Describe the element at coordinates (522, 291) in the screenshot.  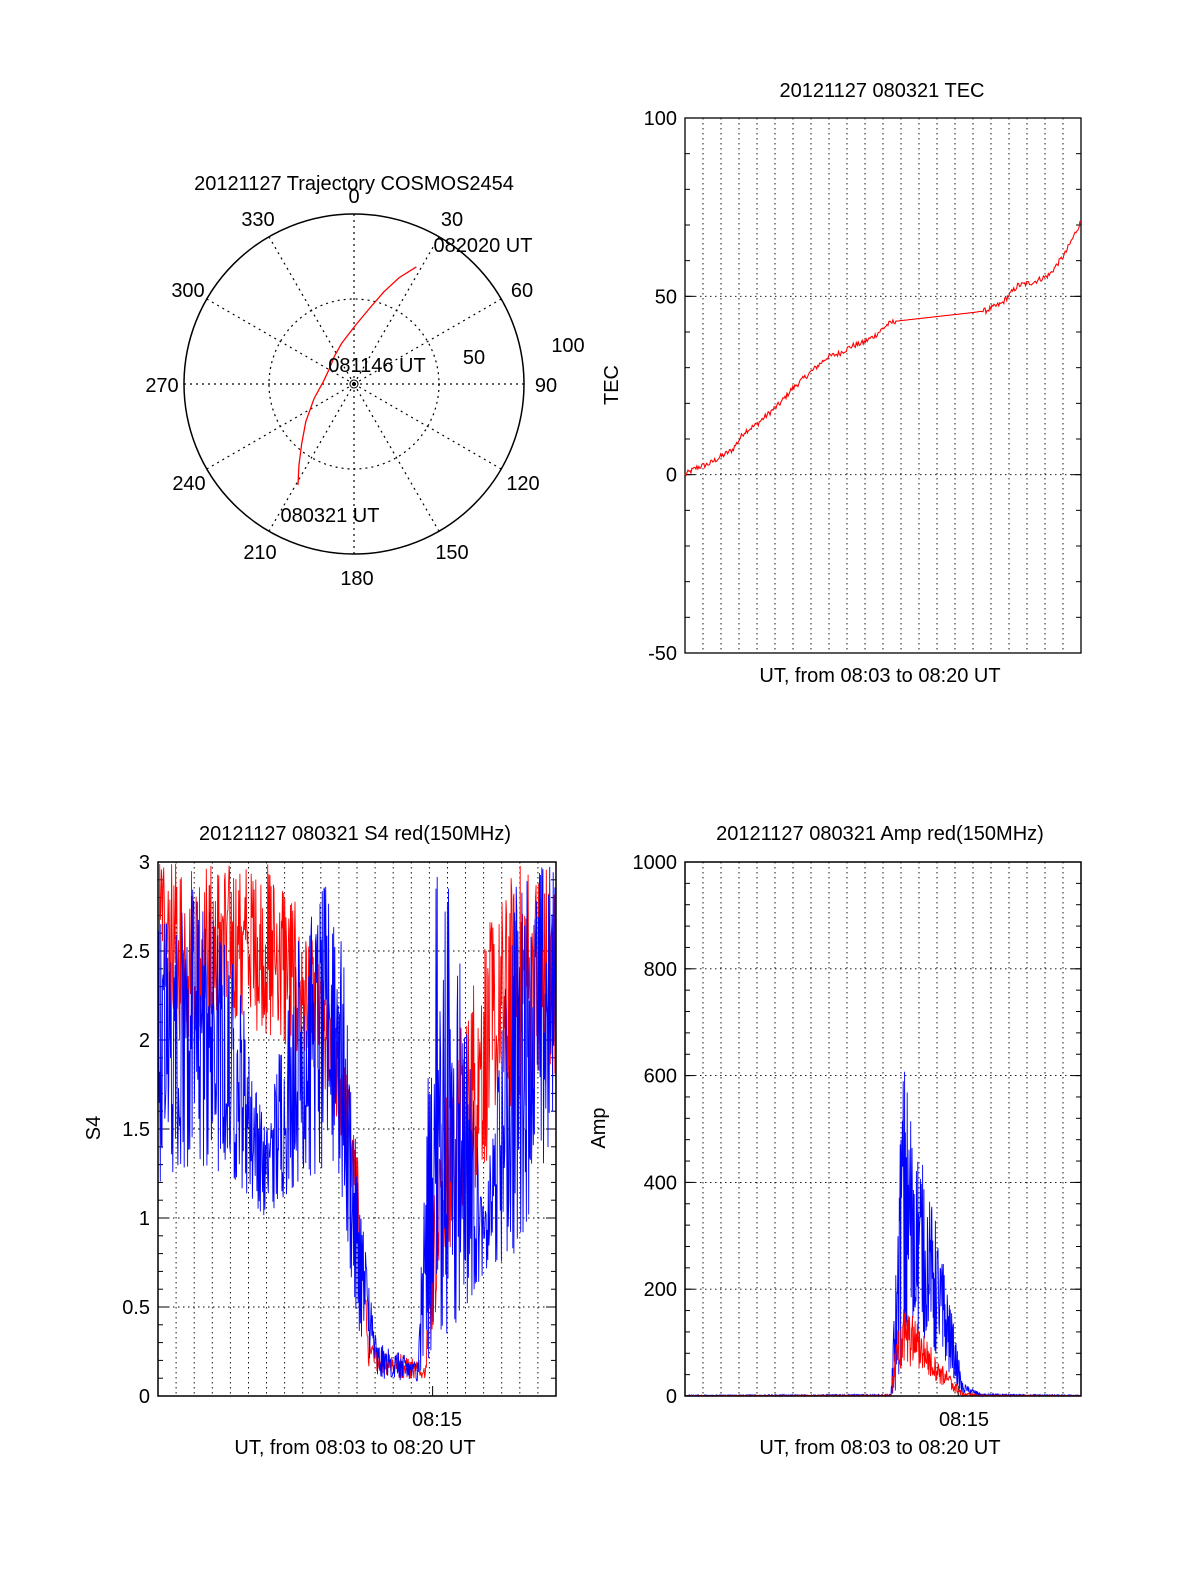
I see `polar-azimuth-label: 60` at that location.